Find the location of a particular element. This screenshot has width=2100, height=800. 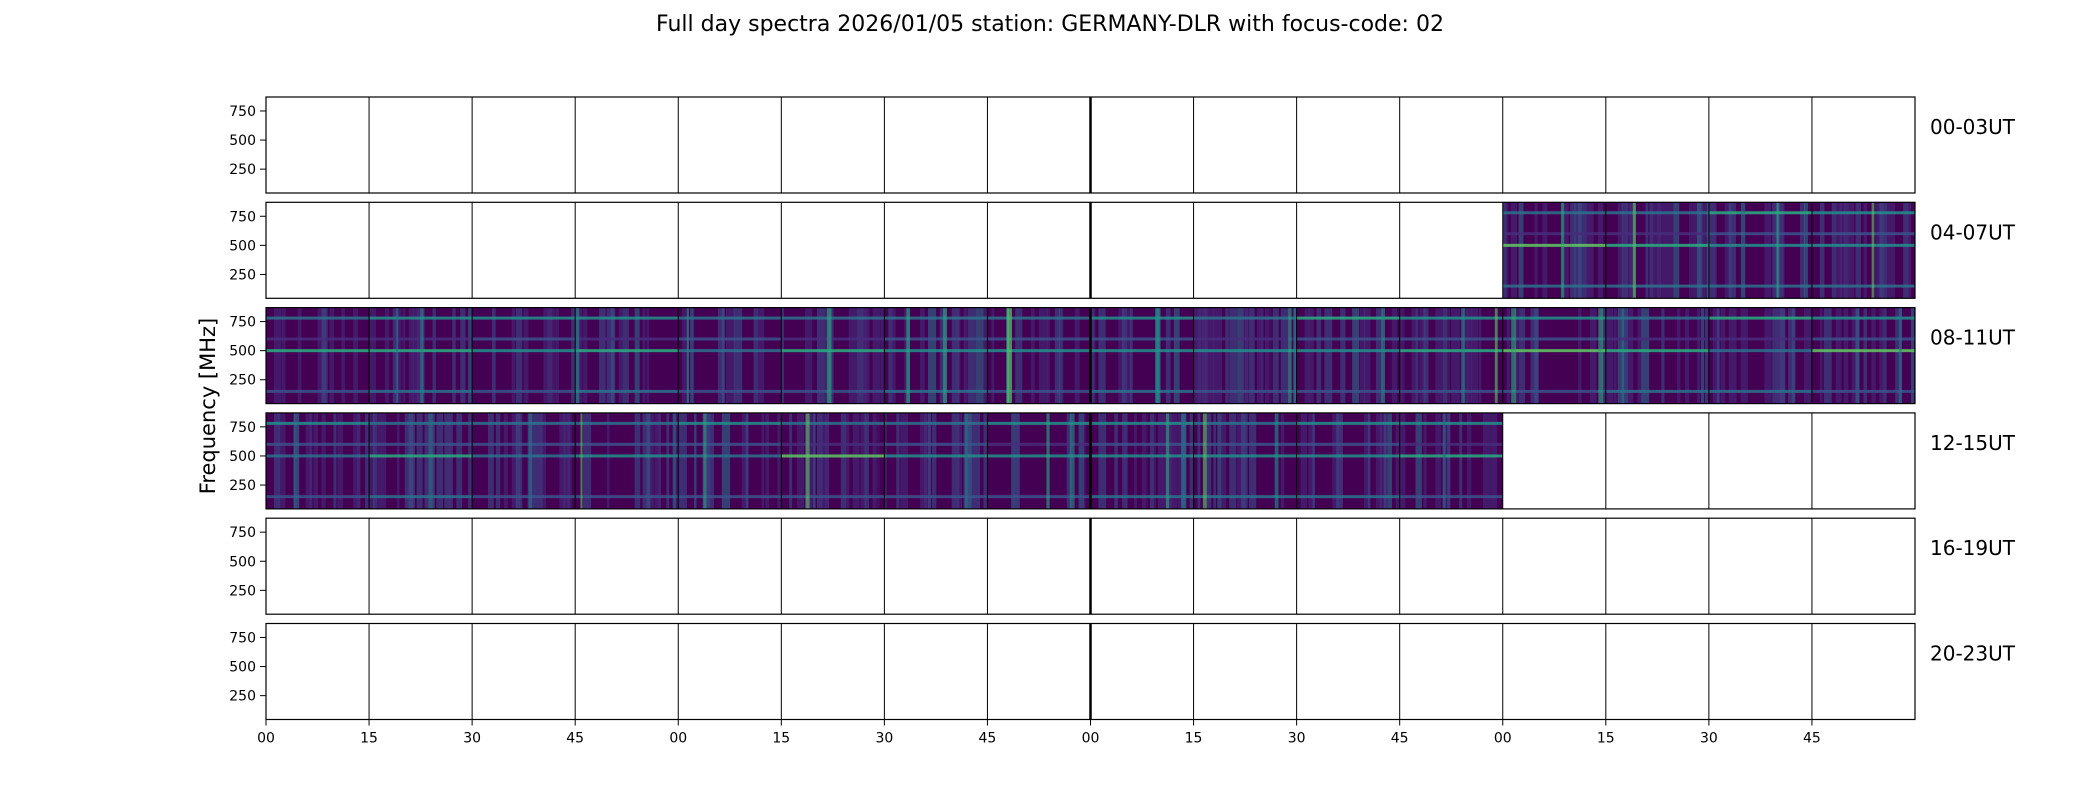

row-label: 00-03UT is located at coordinates (1973, 127).